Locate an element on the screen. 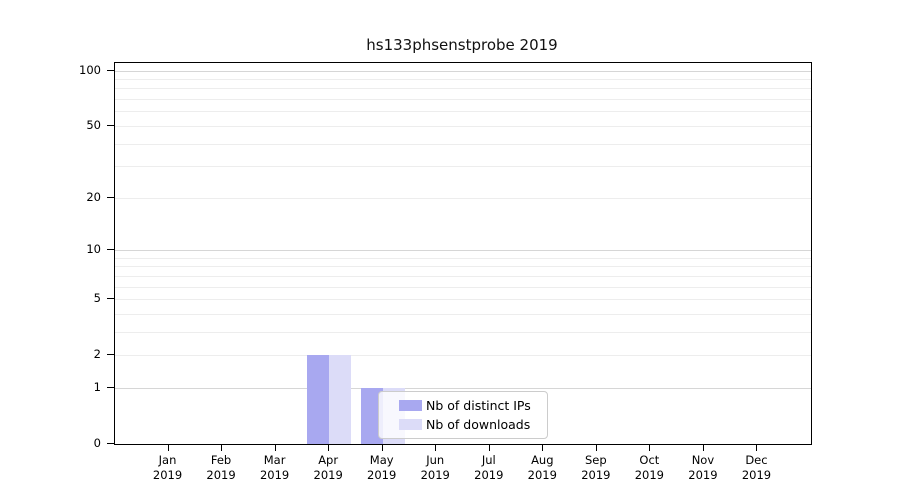 This screenshot has height=500, width=900. legend-item-distinct-ips: Nb of distinct IPs is located at coordinates (473, 405).